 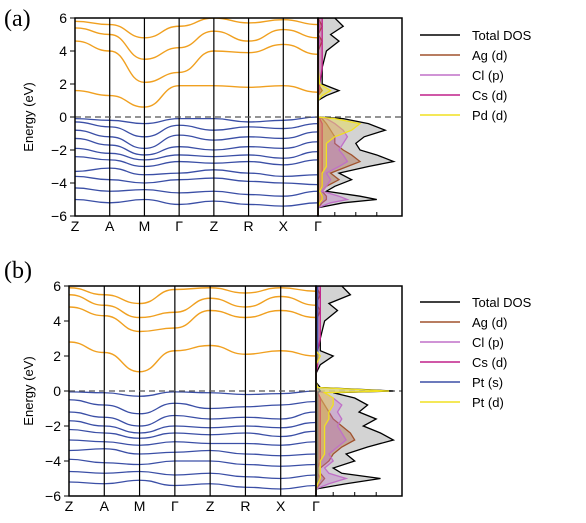 I want to click on dos-plot, so click(x=355, y=391).